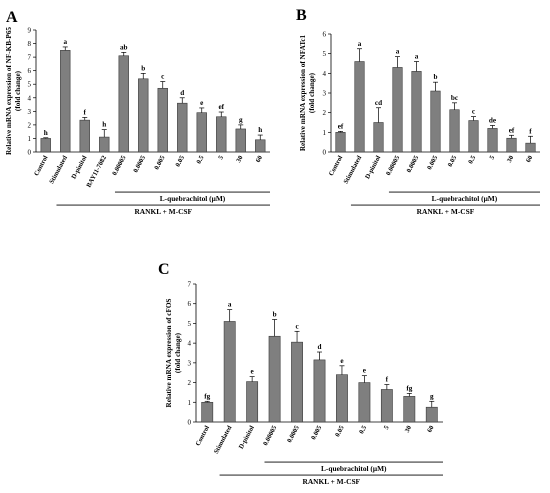 The image size is (550, 493). What do you see at coordinates (96, 171) in the screenshot?
I see `x-tick-label: BAY11-7082` at bounding box center [96, 171].